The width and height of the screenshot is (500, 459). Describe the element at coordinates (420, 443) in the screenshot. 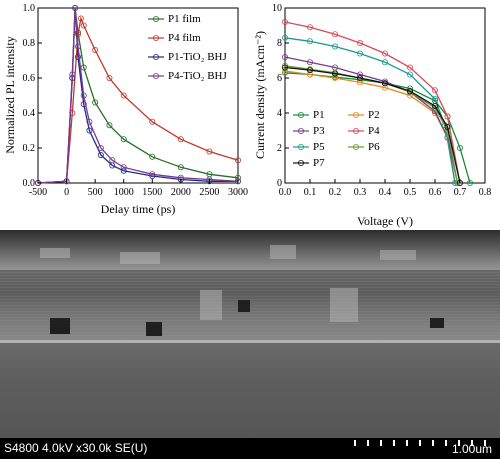

I see `sem-scale-ruler` at that location.